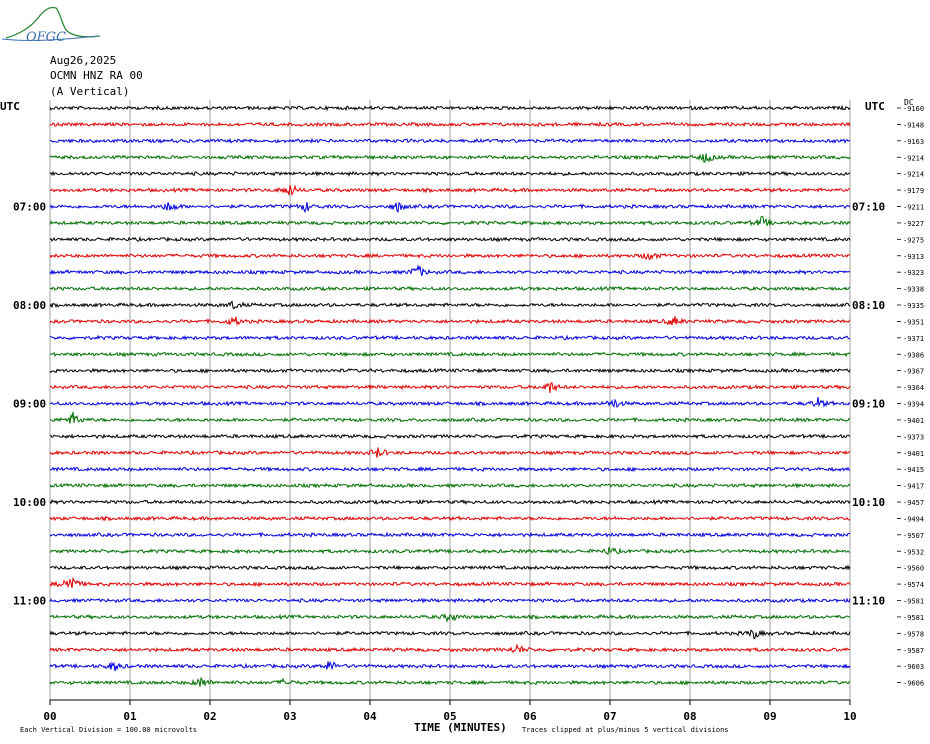 The height and width of the screenshot is (744, 930). I want to click on dc-offset-label: -9367, so click(913, 372).